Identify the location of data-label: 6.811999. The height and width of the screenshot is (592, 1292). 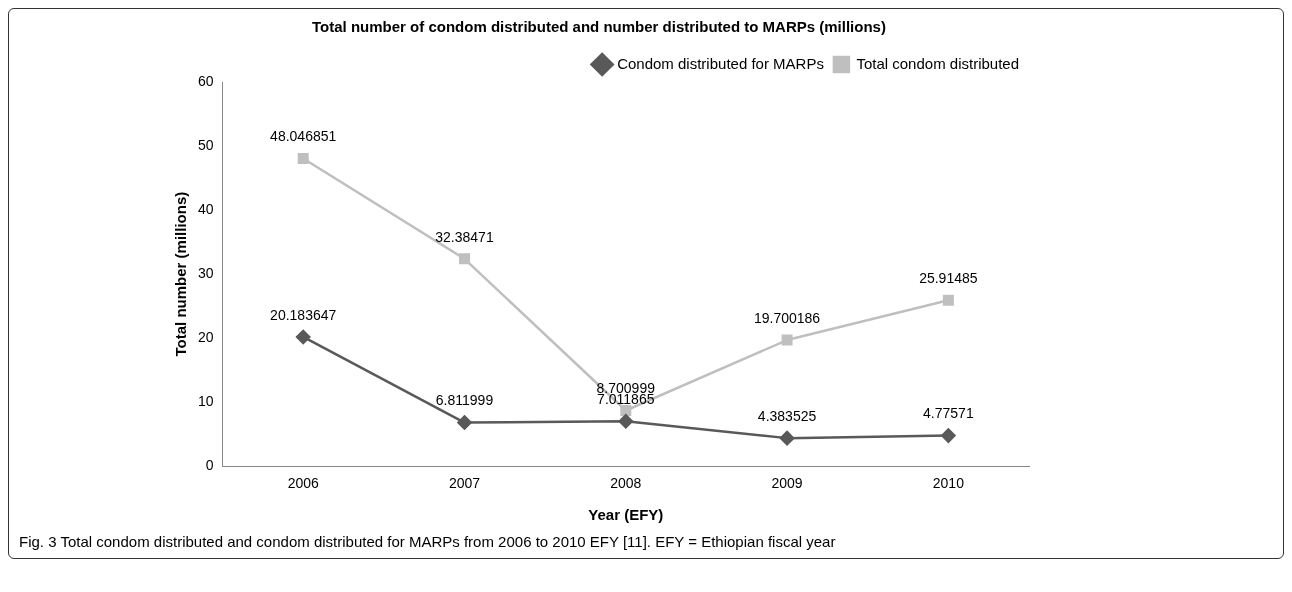
(464, 400).